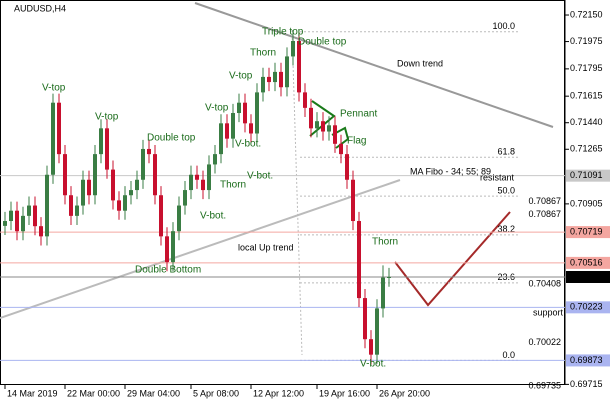 The image size is (610, 400). What do you see at coordinates (586, 41) in the screenshot?
I see `y-tick-label: 0.71975` at bounding box center [586, 41].